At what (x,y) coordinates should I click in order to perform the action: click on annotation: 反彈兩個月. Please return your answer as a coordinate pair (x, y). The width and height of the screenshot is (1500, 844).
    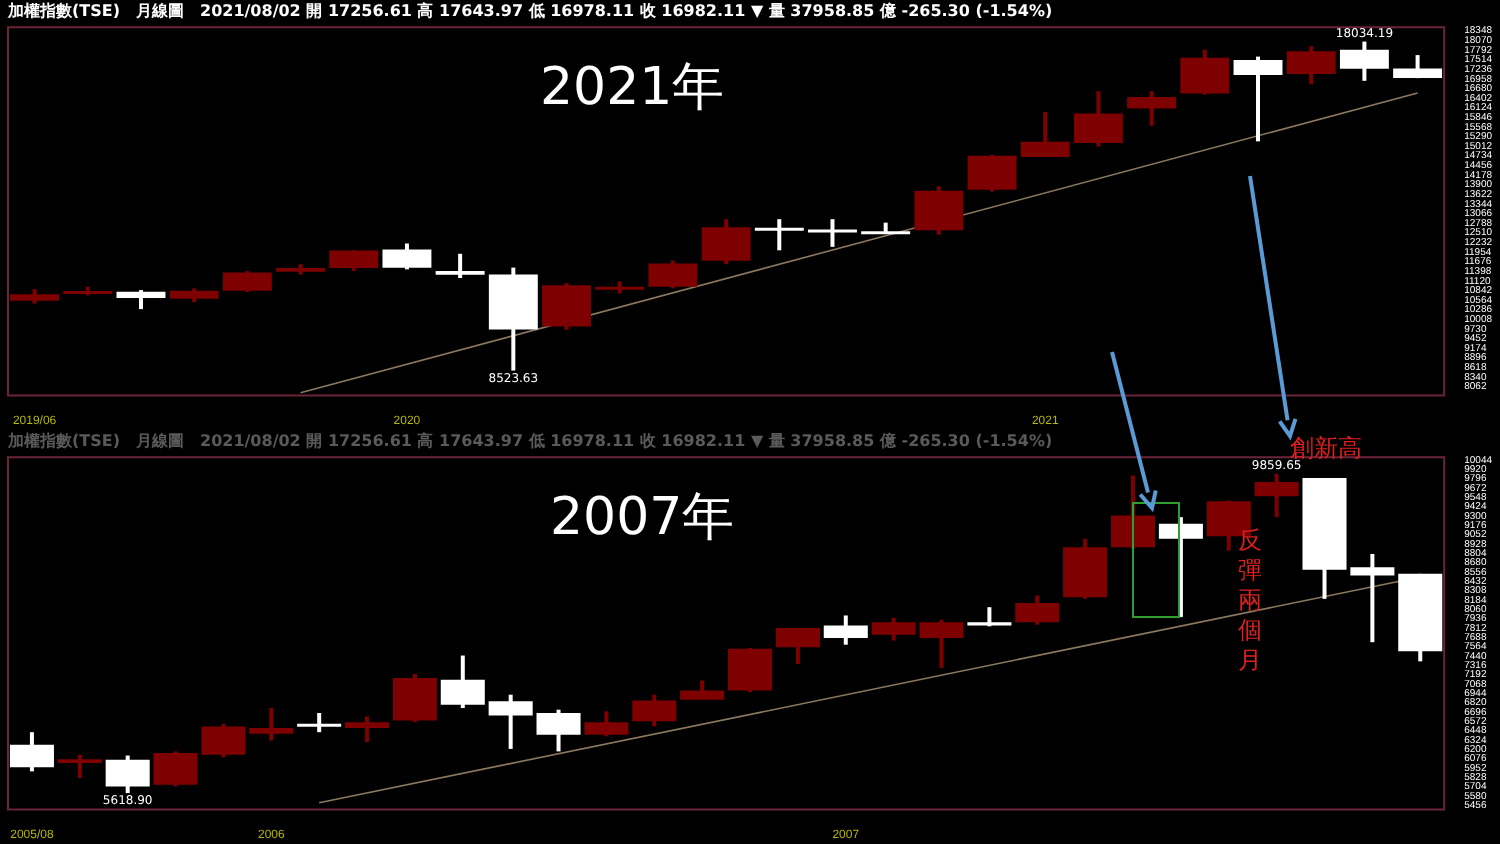
    Looking at the image, I should click on (1251, 601).